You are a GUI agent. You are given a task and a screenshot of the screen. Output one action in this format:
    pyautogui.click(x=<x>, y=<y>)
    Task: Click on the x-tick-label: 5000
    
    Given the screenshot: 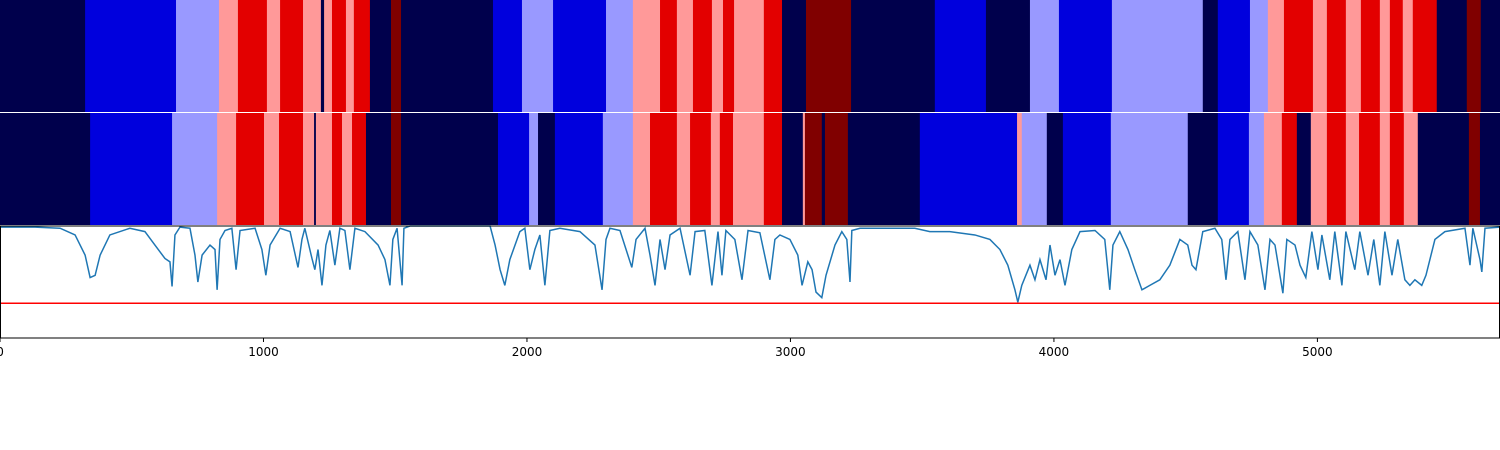 What is the action you would take?
    pyautogui.click(x=1317, y=352)
    